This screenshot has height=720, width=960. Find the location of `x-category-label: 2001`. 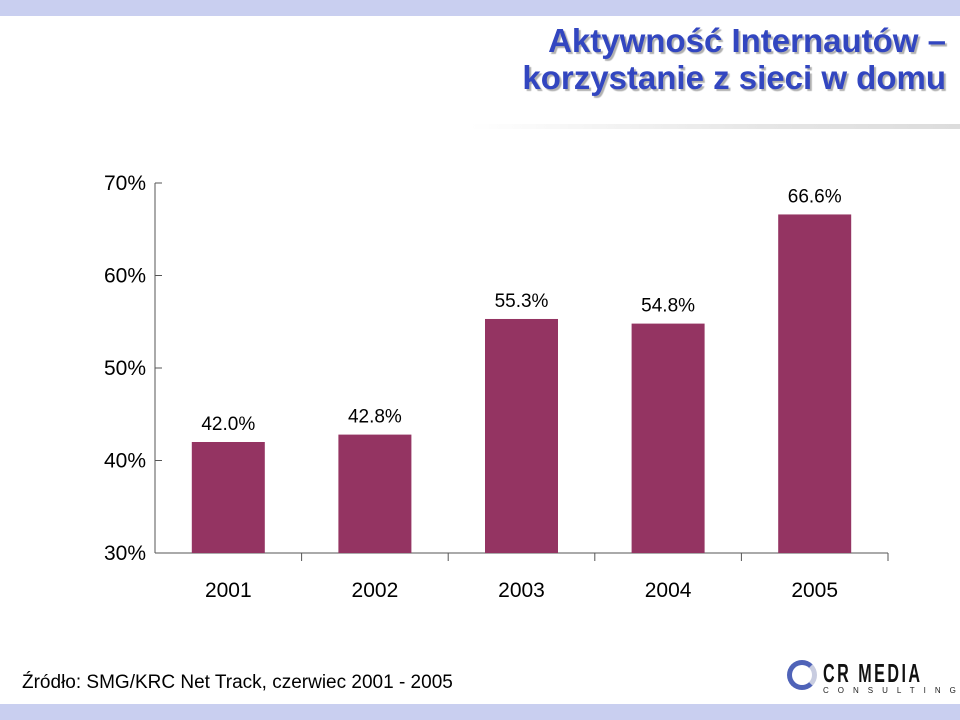

x-category-label: 2001 is located at coordinates (228, 590).